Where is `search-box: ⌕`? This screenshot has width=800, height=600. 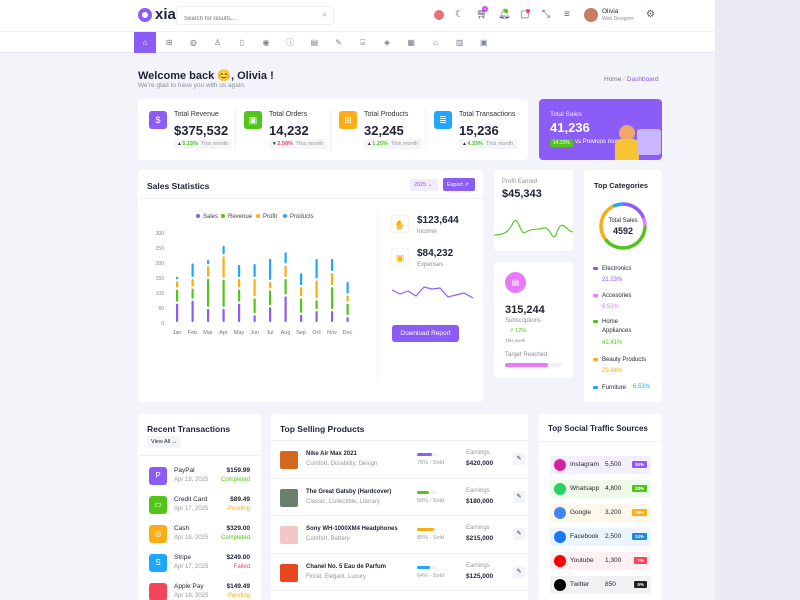
search-box: ⌕ is located at coordinates (255, 15).